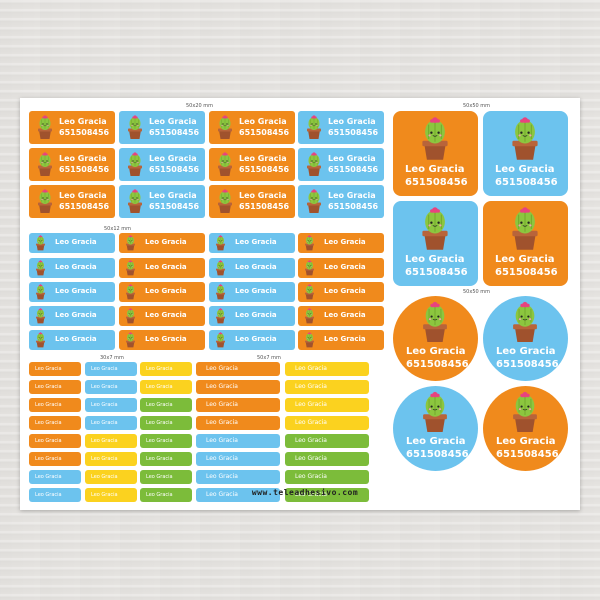 The height and width of the screenshot is (600, 600). What do you see at coordinates (118, 229) in the screenshot?
I see `dim-label-50x12: 50x12 mm` at bounding box center [118, 229].